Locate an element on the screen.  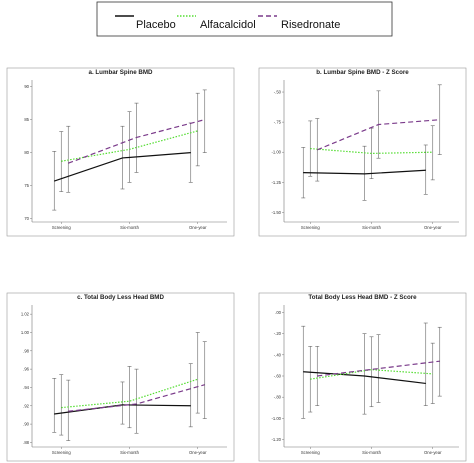
y-tick-label: .90 is located at coordinates (26, 424).